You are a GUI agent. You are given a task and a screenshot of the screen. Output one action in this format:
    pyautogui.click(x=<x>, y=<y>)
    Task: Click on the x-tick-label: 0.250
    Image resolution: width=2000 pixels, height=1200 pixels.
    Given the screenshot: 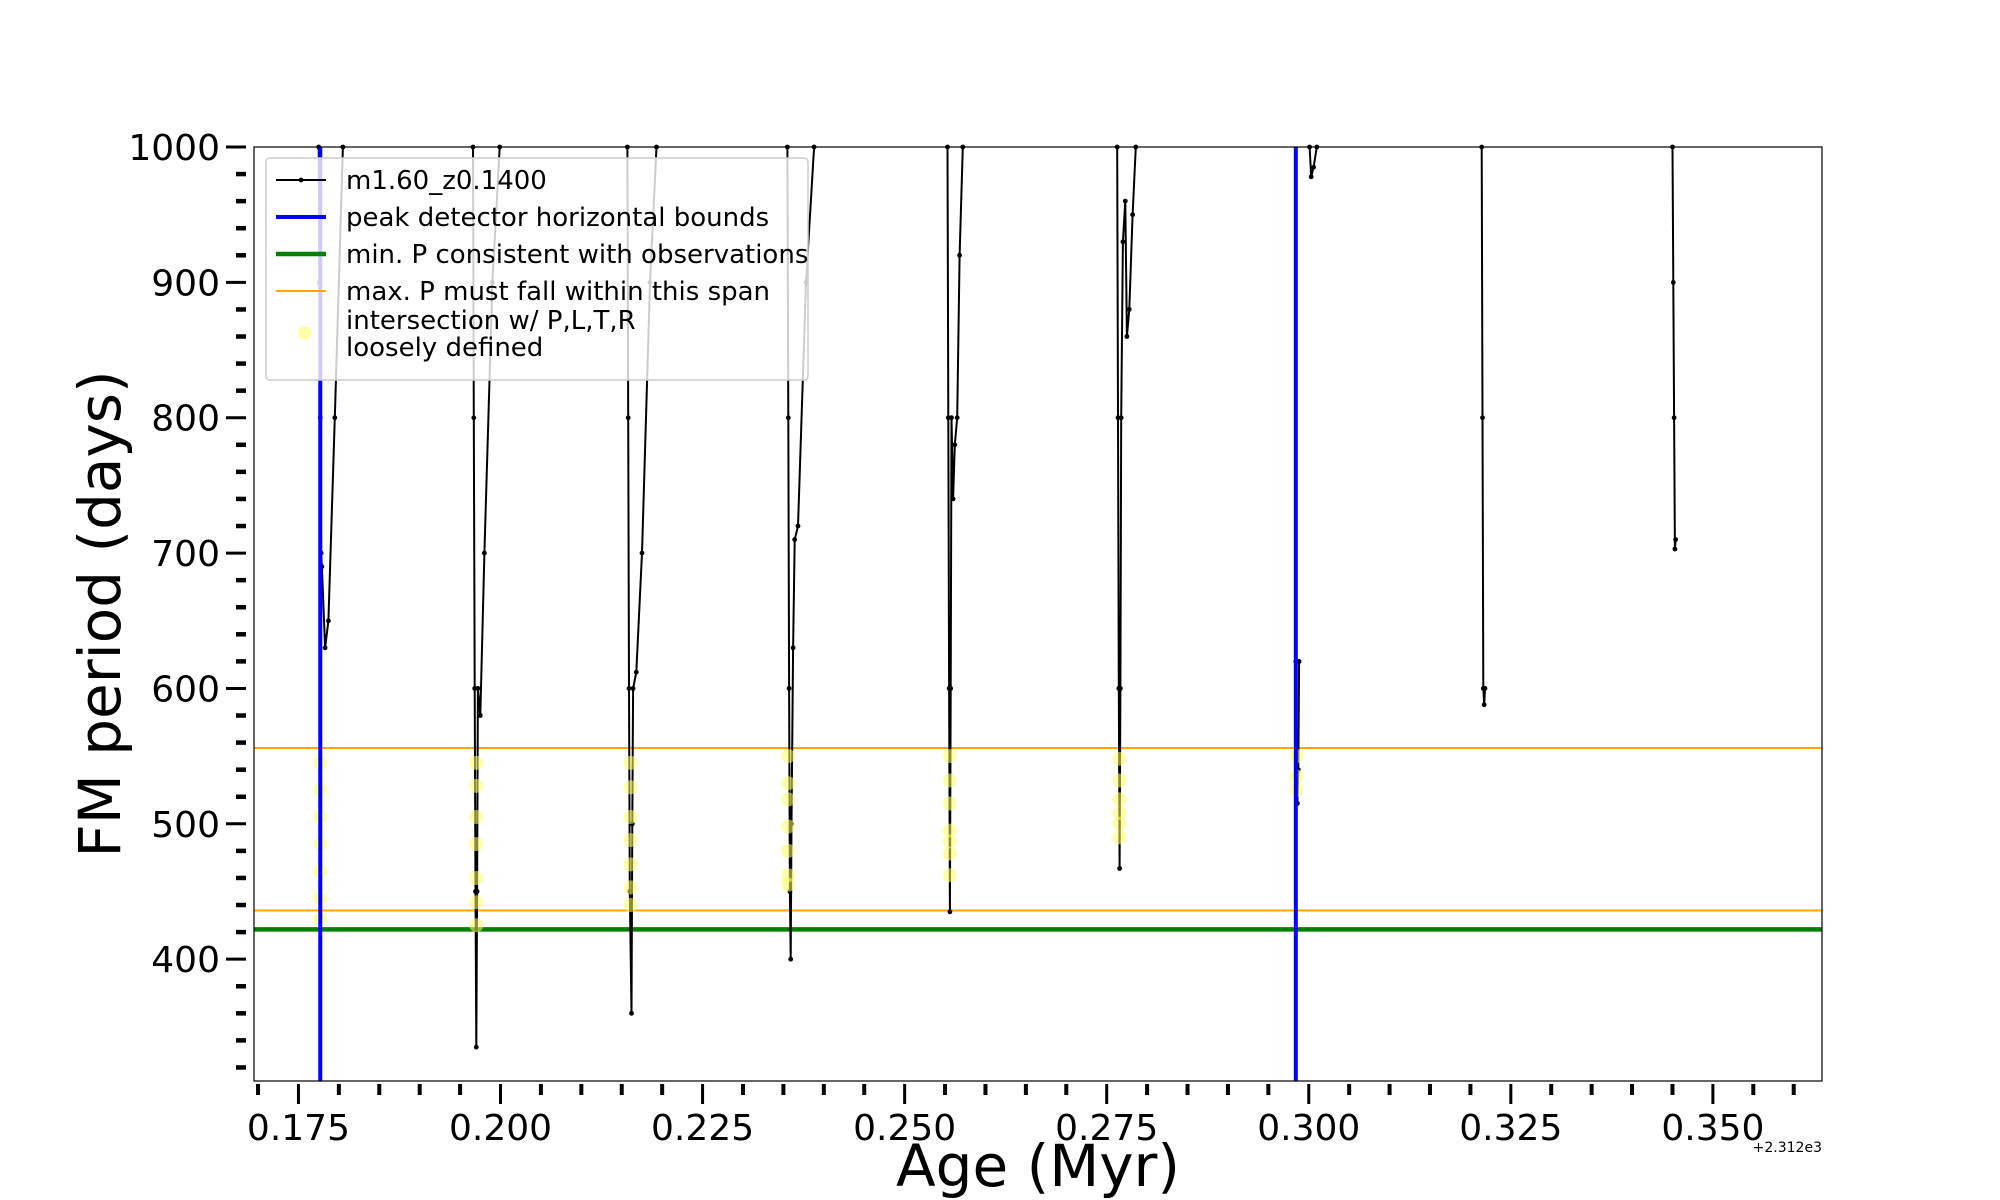 What is the action you would take?
    pyautogui.click(x=904, y=1128)
    